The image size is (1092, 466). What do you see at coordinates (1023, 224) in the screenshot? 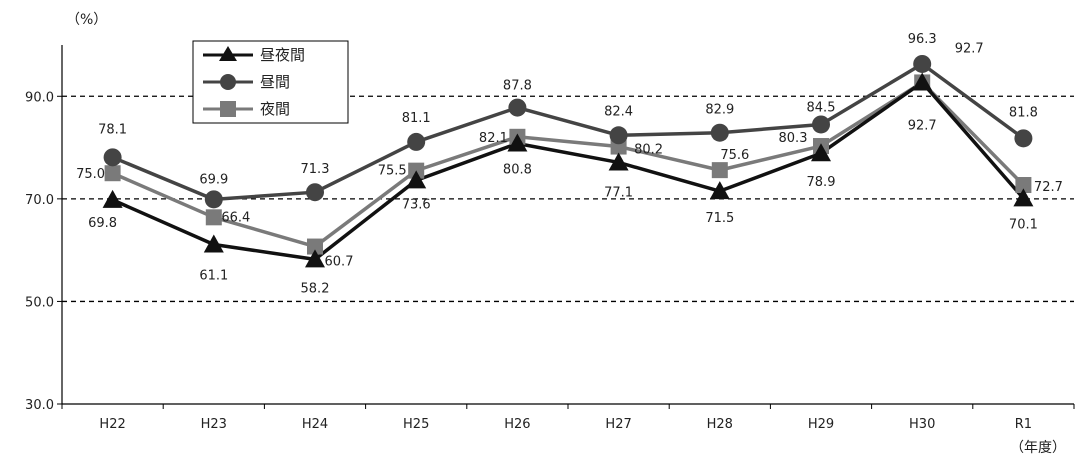
I see `data-label: 70.1` at bounding box center [1023, 224].